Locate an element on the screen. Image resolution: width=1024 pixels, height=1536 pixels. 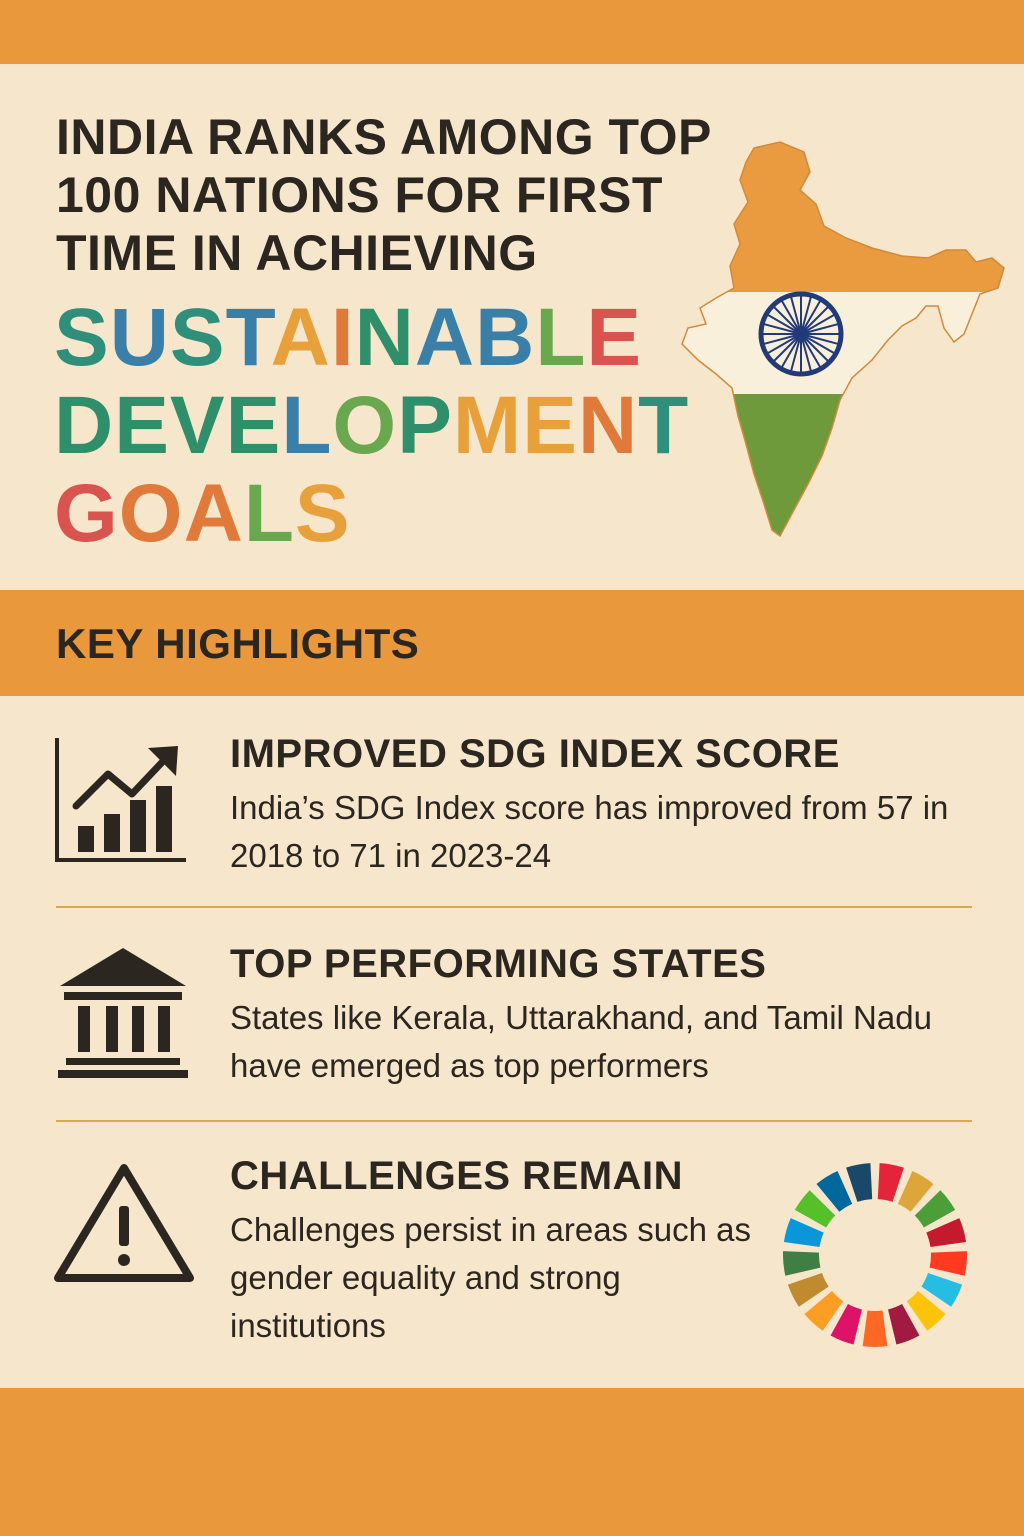
sdg-title-line: SUSTAINABLE is located at coordinates (374, 338).